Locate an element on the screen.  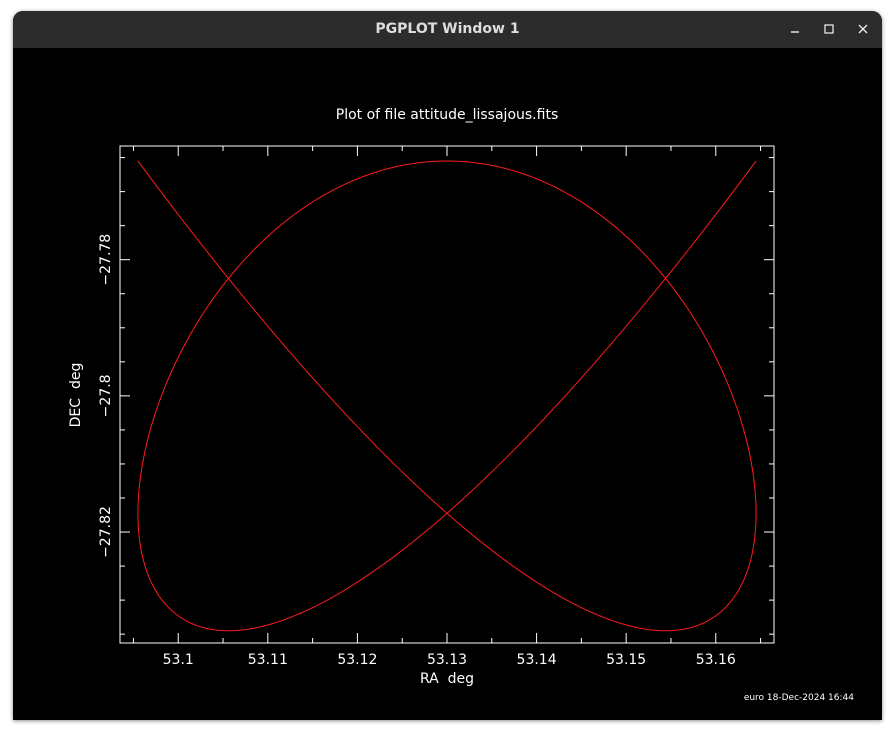
x-tick-label: 53.16 is located at coordinates (716, 660).